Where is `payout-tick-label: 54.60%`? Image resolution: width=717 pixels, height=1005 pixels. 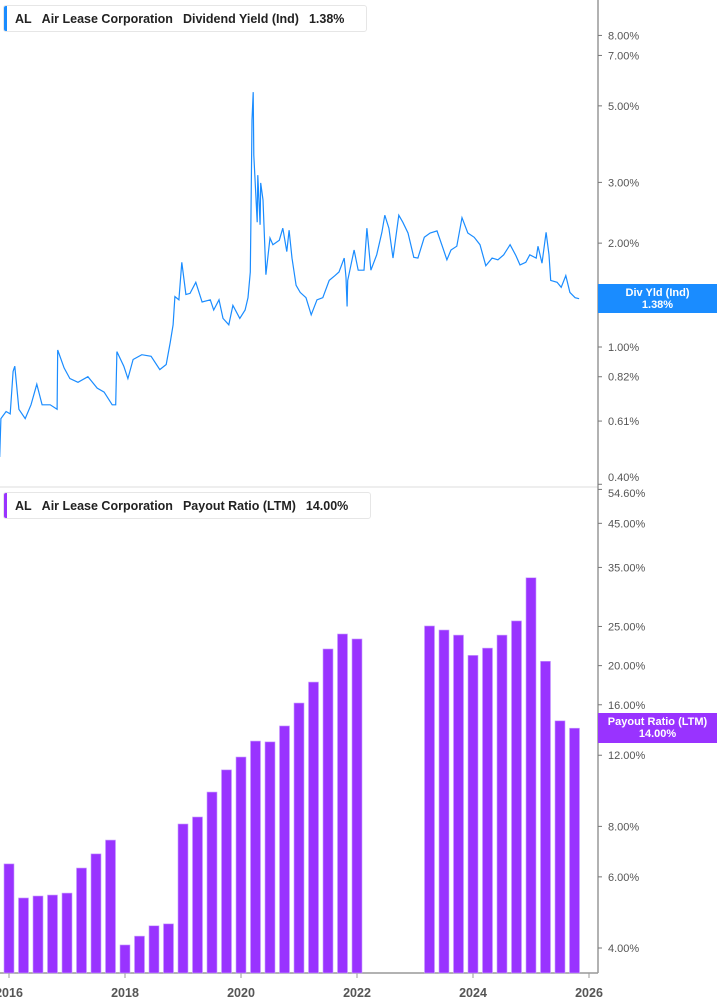
payout-tick-label: 54.60% is located at coordinates (627, 494).